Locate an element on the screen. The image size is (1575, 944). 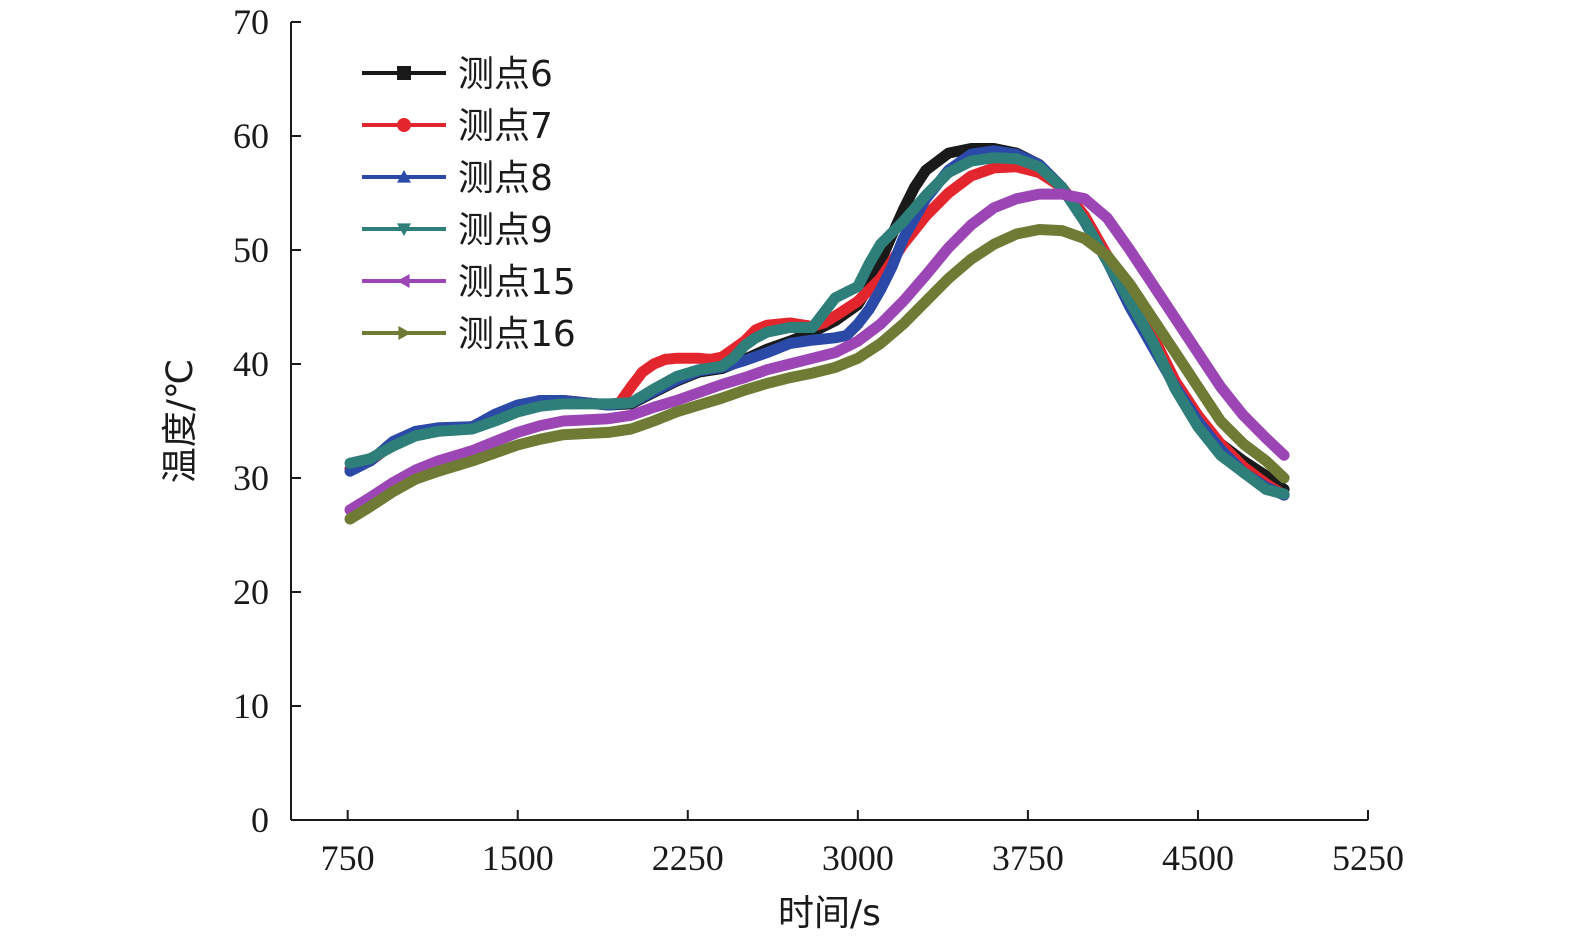
y-tick-label: 10 is located at coordinates (251, 706).